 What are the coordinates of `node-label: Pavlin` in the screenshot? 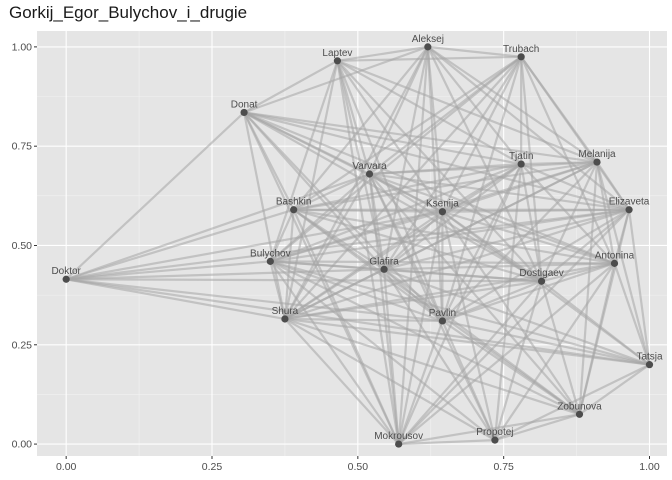 It's located at (442, 313).